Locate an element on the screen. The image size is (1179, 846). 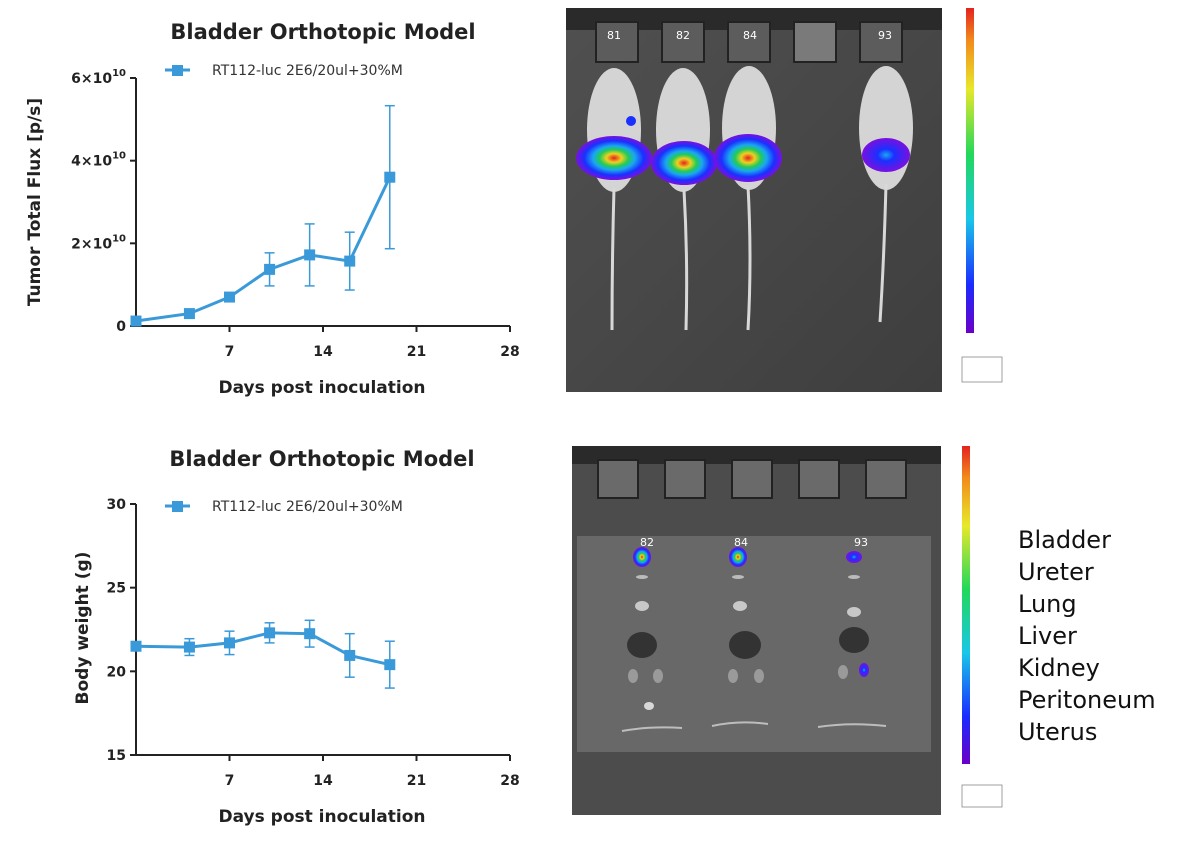
y-tick-label: 2×10¹⁰ is located at coordinates (98, 242).